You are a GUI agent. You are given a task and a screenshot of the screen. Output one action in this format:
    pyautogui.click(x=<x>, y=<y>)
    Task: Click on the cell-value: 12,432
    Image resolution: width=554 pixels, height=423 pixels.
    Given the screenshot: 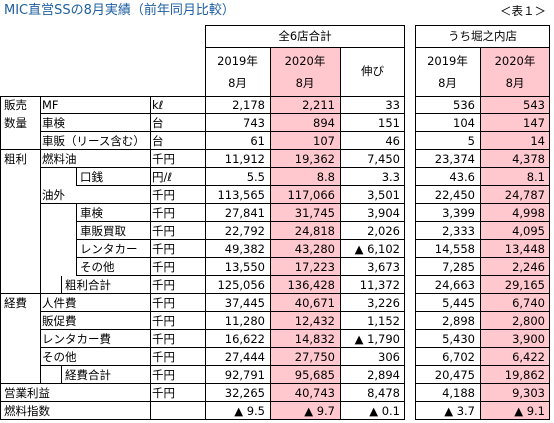 What is the action you would take?
    pyautogui.click(x=314, y=321)
    